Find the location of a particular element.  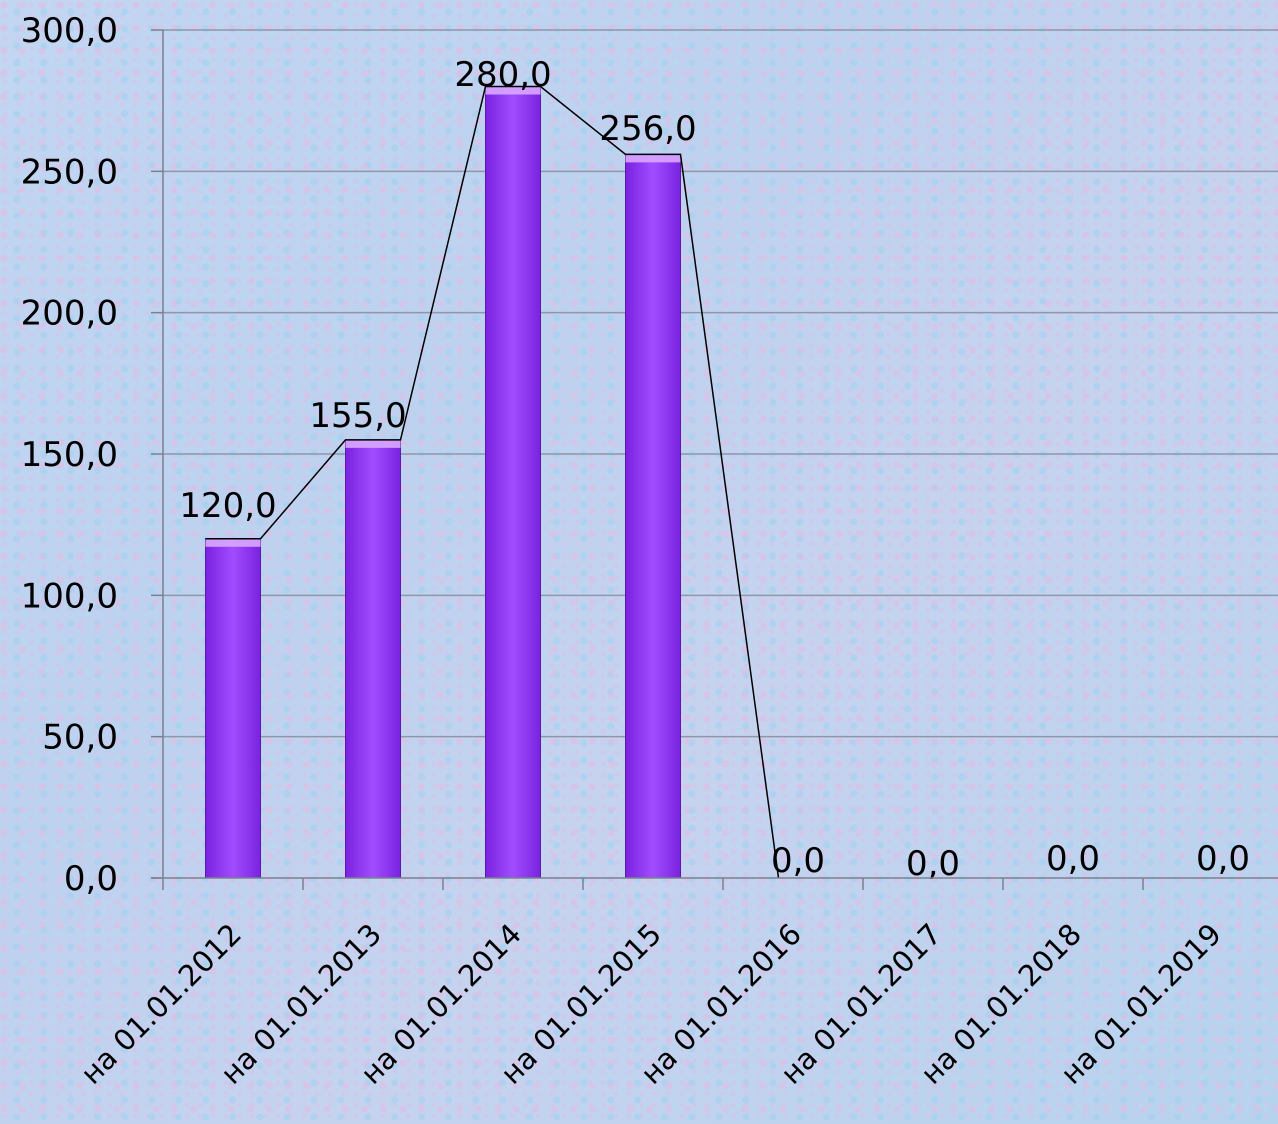

y-tick-label: 150,0 is located at coordinates (69, 455).